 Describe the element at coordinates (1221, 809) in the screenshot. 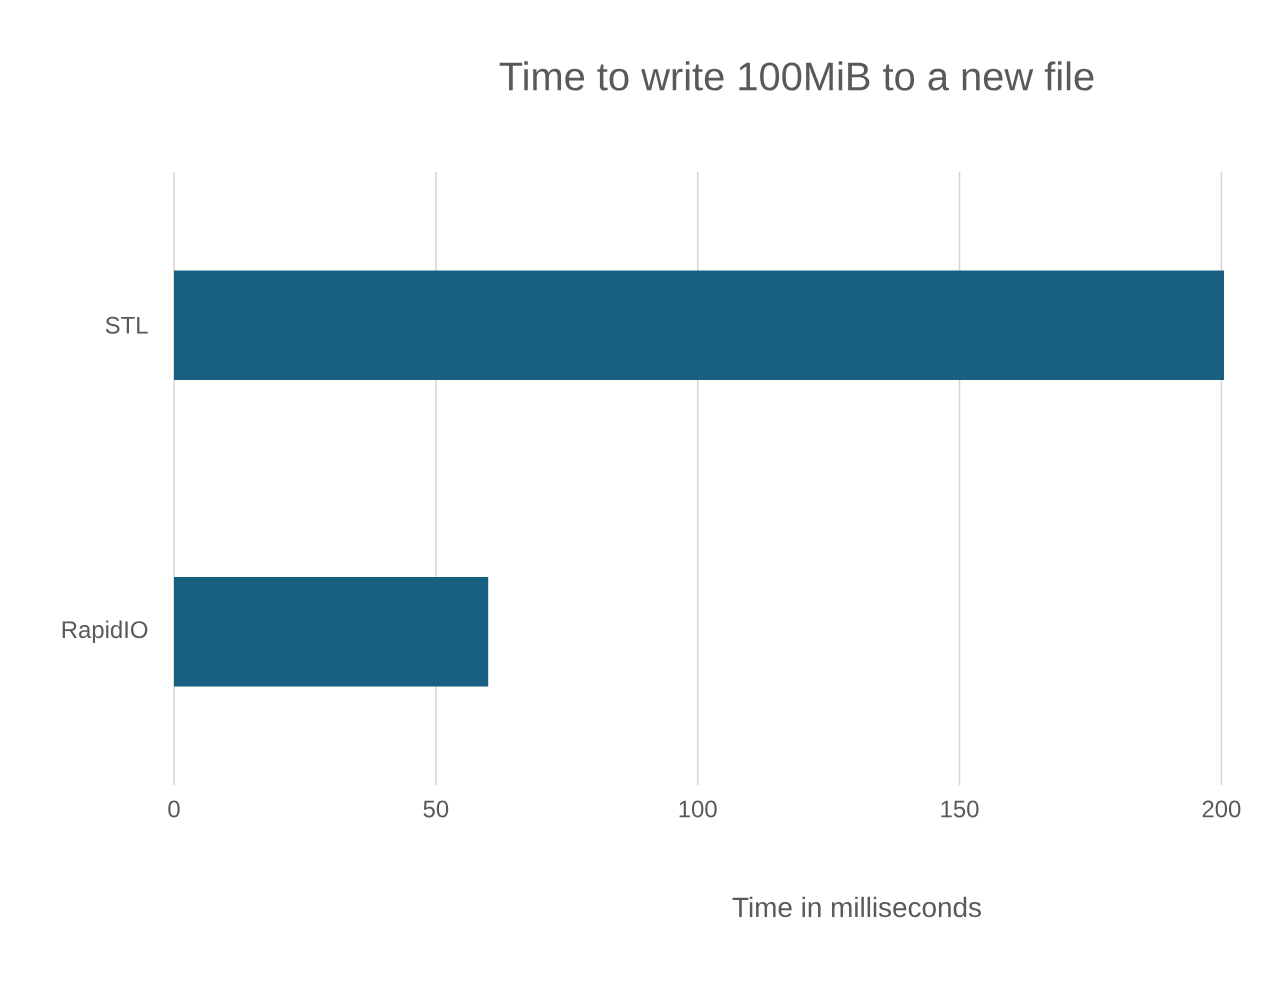

I see `x-tick-label: 200` at that location.